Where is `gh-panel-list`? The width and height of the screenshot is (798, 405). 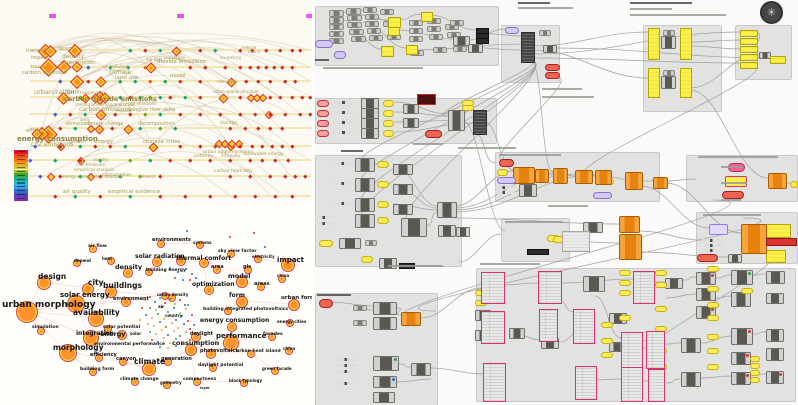 gh-panel-list is located at coordinates (576, 241).